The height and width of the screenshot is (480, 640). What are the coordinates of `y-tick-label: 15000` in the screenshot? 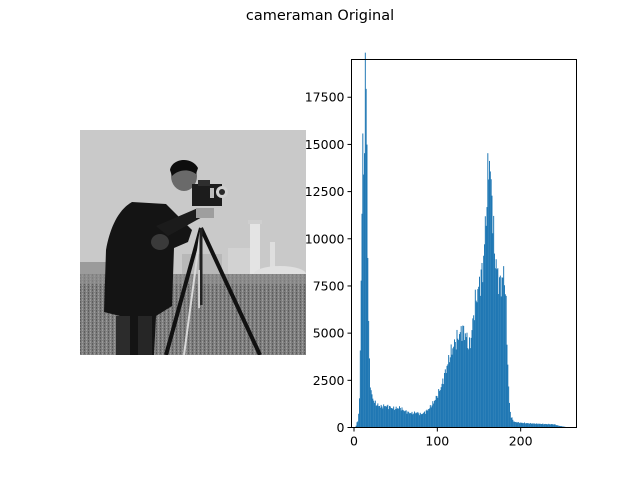 It's located at (325, 144).